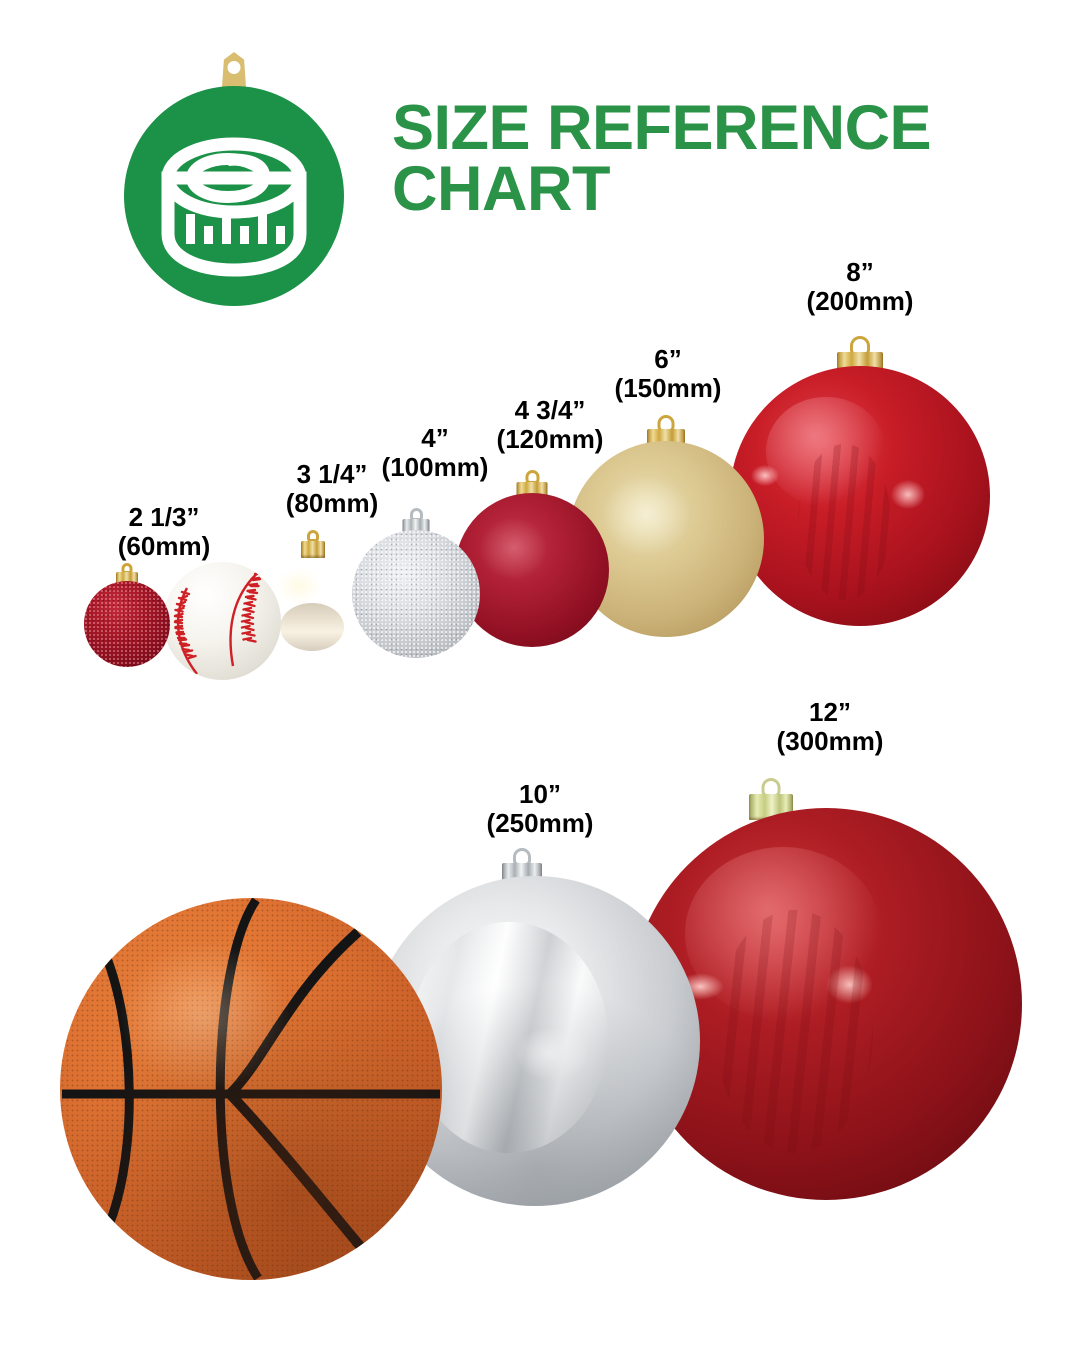 This screenshot has height=1350, width=1080. What do you see at coordinates (332, 474) in the screenshot?
I see `label-3-1-4in-value: 3 1/4”` at bounding box center [332, 474].